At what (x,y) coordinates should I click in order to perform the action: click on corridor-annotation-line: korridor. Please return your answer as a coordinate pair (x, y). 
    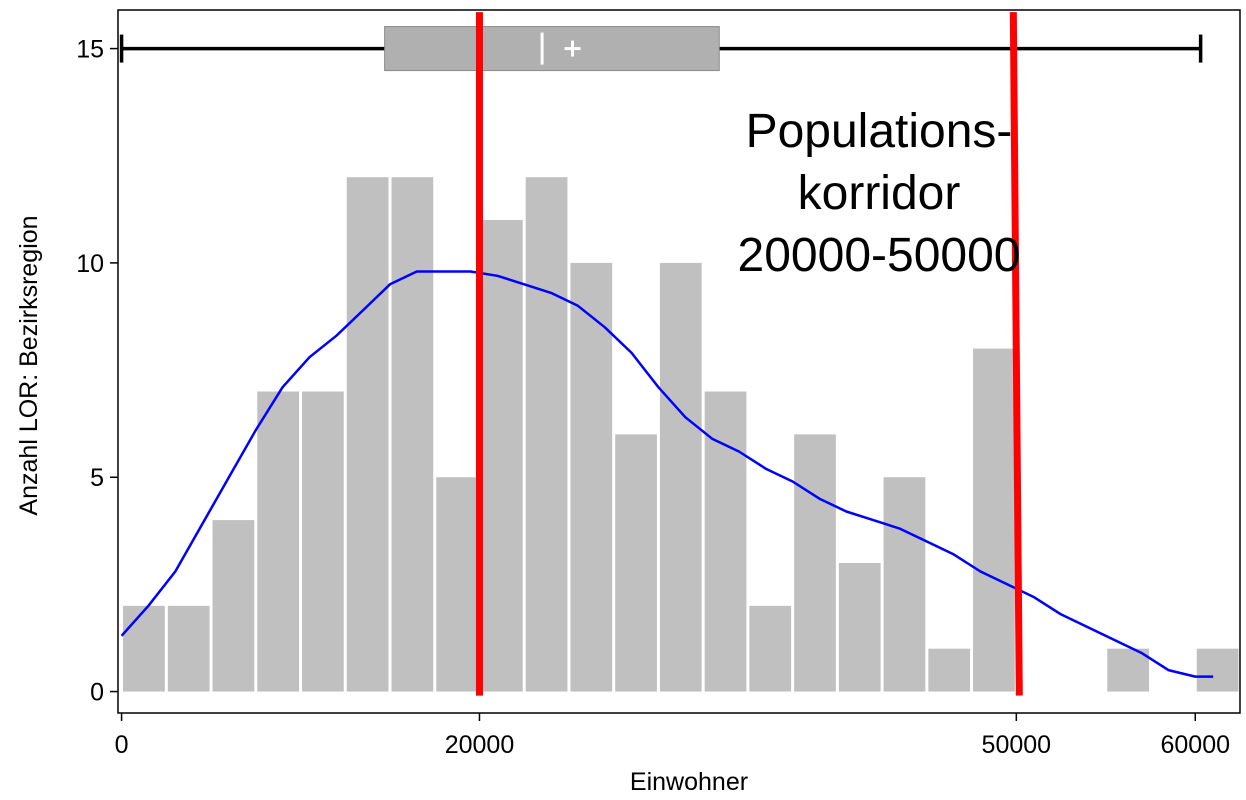
    Looking at the image, I should click on (879, 193).